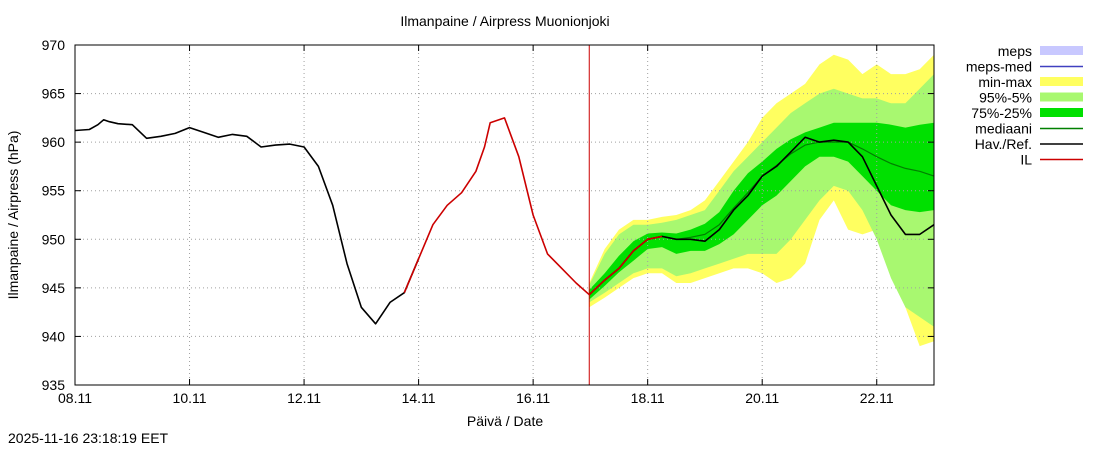 The height and width of the screenshot is (450, 1100). Describe the element at coordinates (877, 398) in the screenshot. I see `x-tick-label: 22.11` at that location.